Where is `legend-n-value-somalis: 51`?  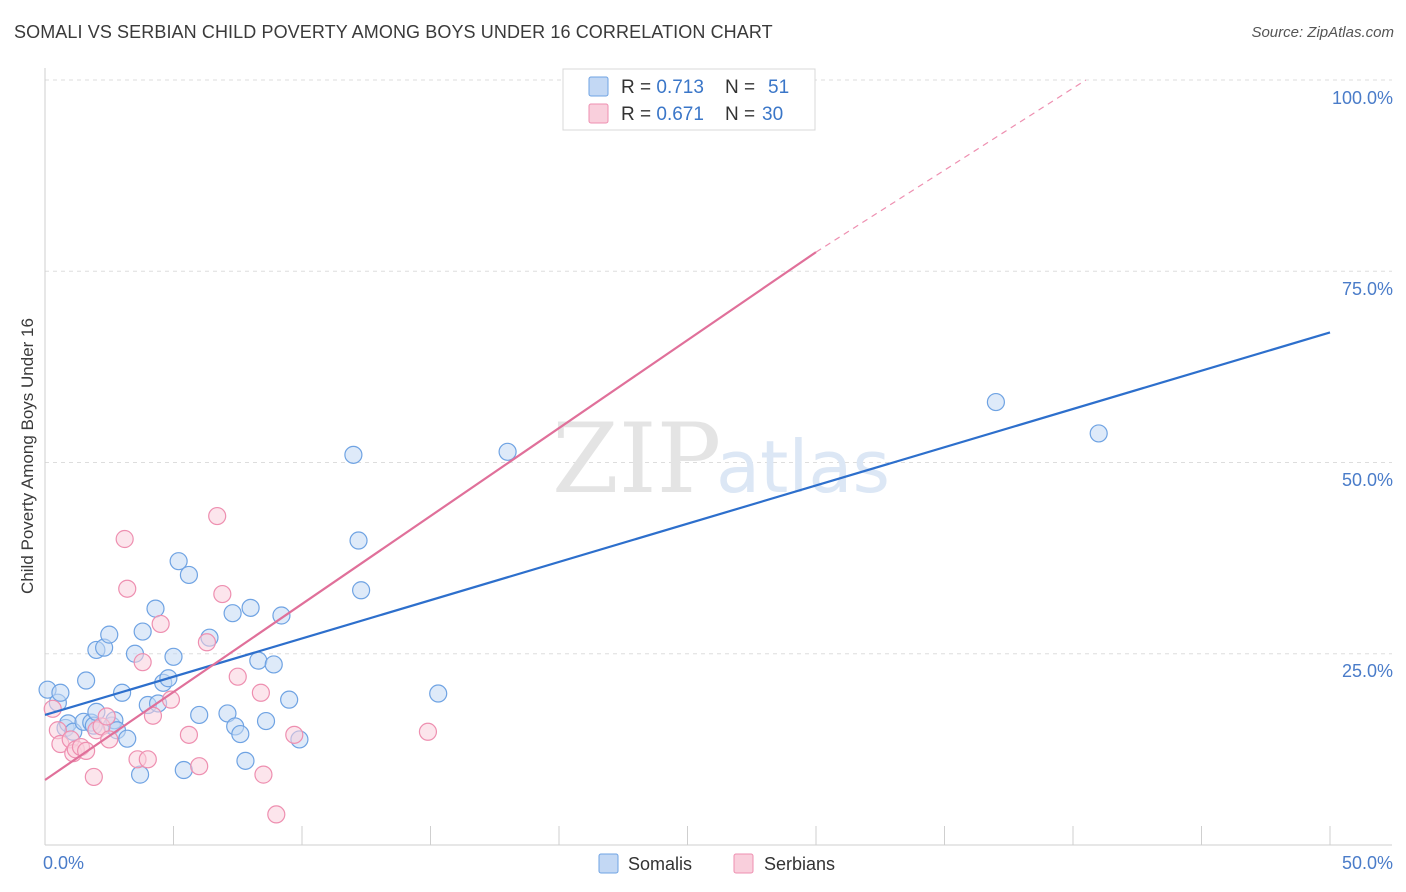 legend-n-value-somalis: 51 is located at coordinates (778, 87).